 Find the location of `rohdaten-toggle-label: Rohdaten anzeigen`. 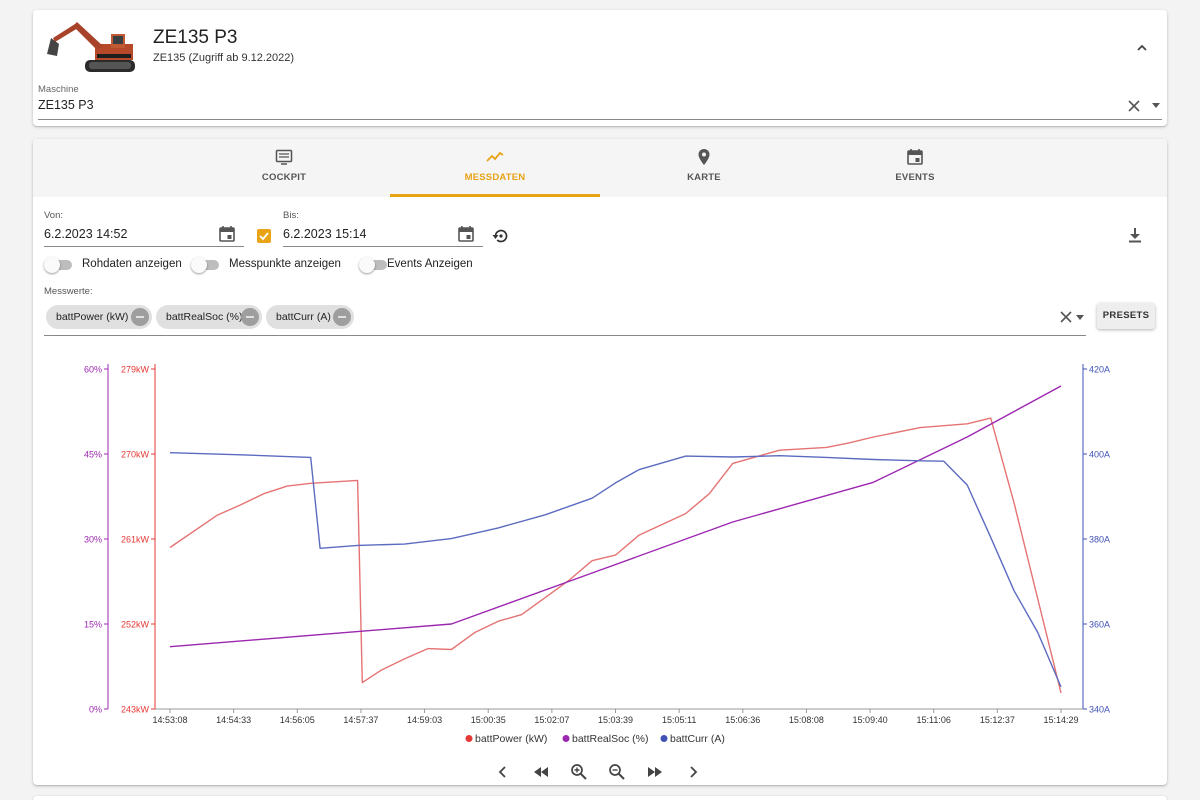

rohdaten-toggle-label: Rohdaten anzeigen is located at coordinates (132, 264).